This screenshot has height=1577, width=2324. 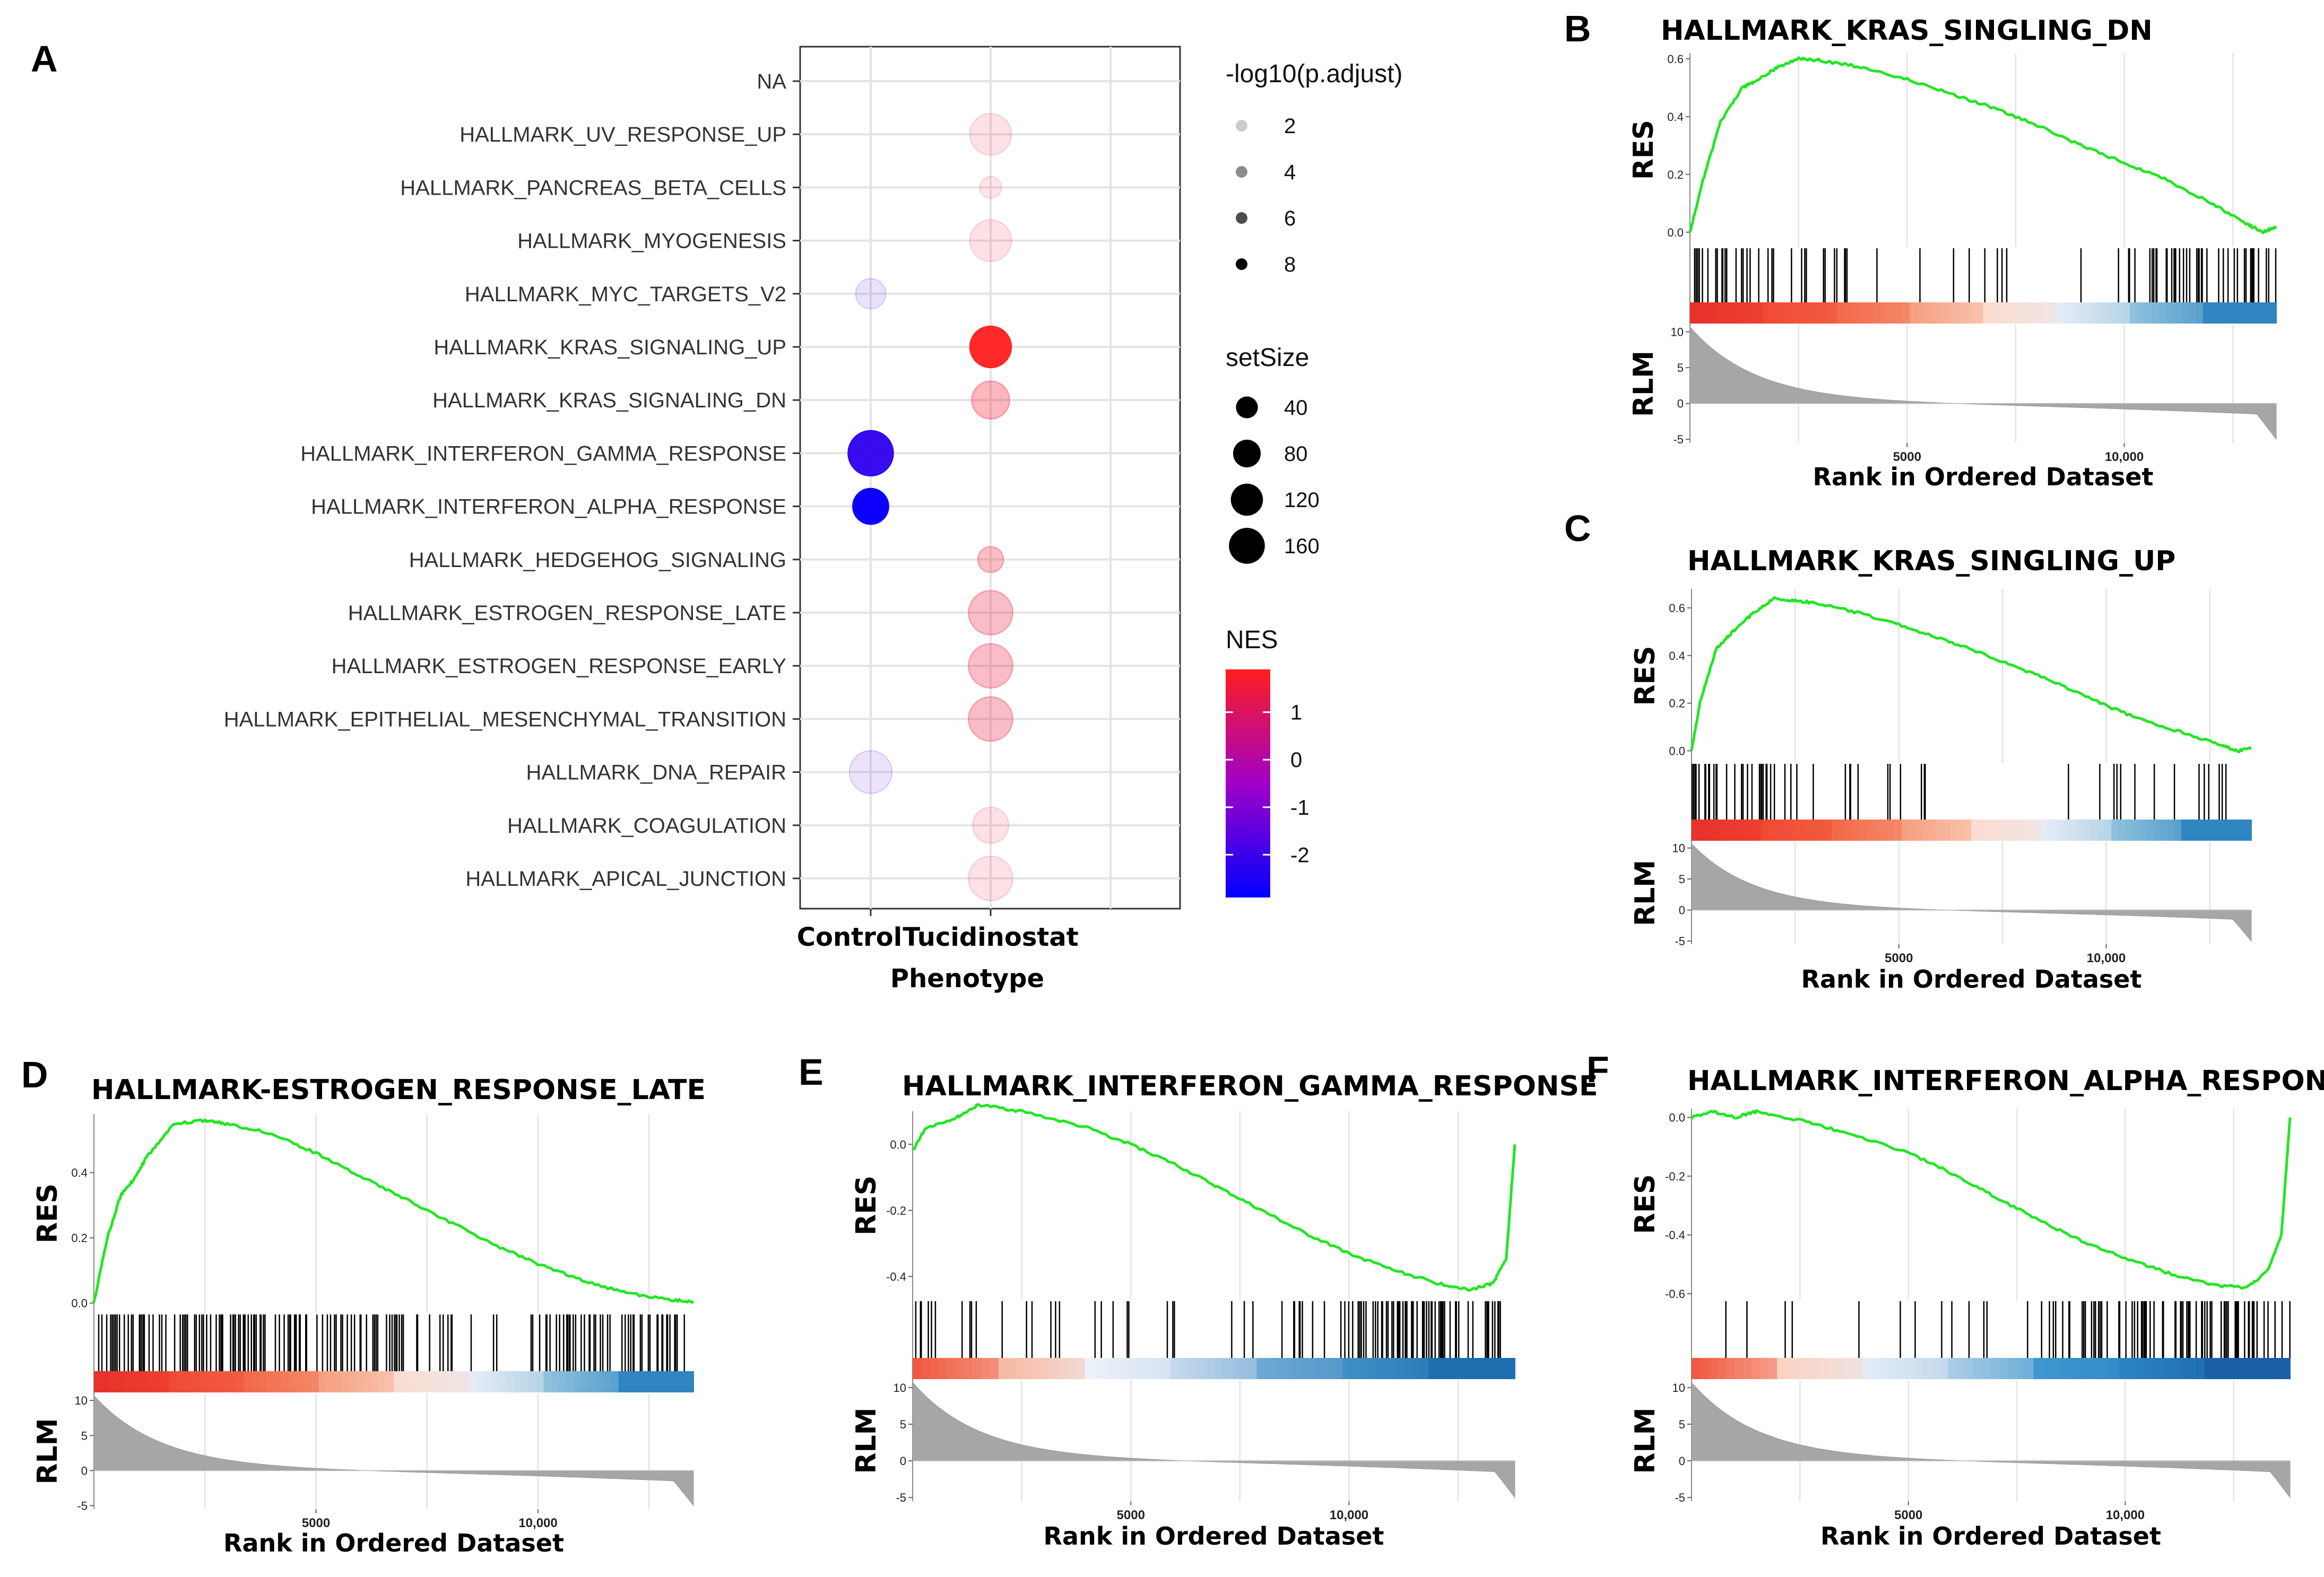 I want to click on rlm-ranked-metric-area, so click(x=1983, y=383).